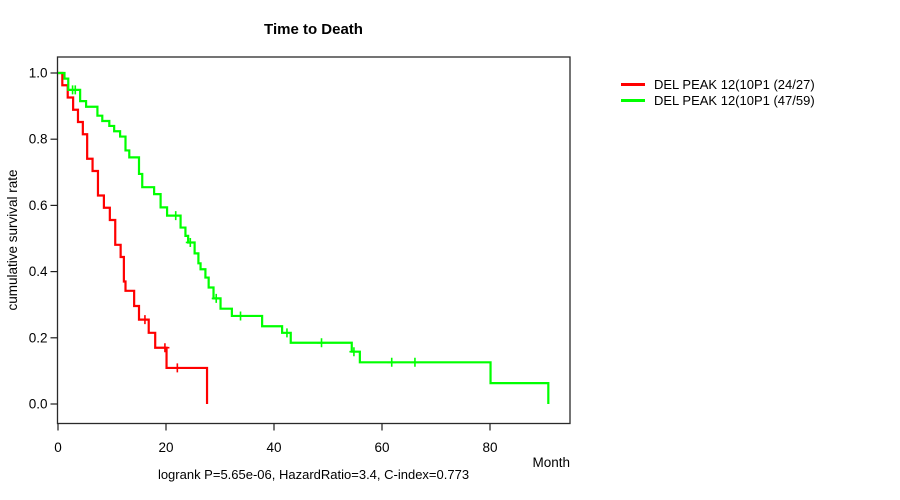 The image size is (900, 500). I want to click on svg-text: 0.4, so click(38, 271).